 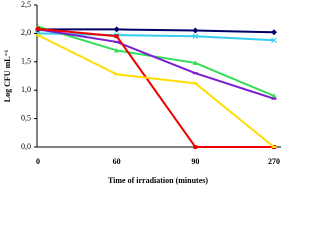 What do you see at coordinates (26, 146) in the screenshot?
I see `y-tick-label: 0,0` at bounding box center [26, 146].